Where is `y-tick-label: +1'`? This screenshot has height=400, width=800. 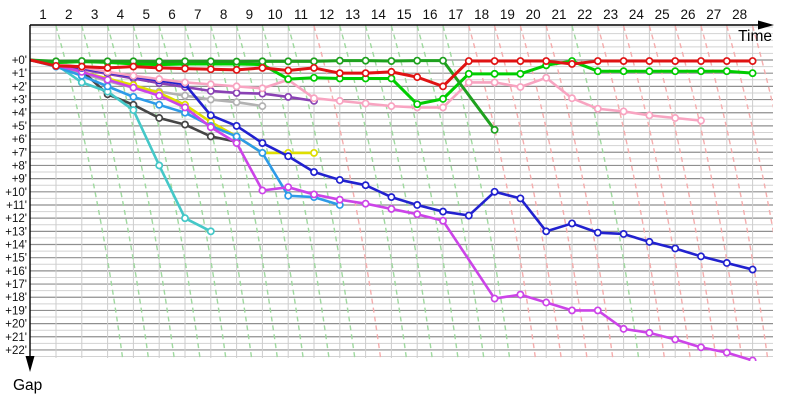 y-tick-label: +1' is located at coordinates (19, 74).